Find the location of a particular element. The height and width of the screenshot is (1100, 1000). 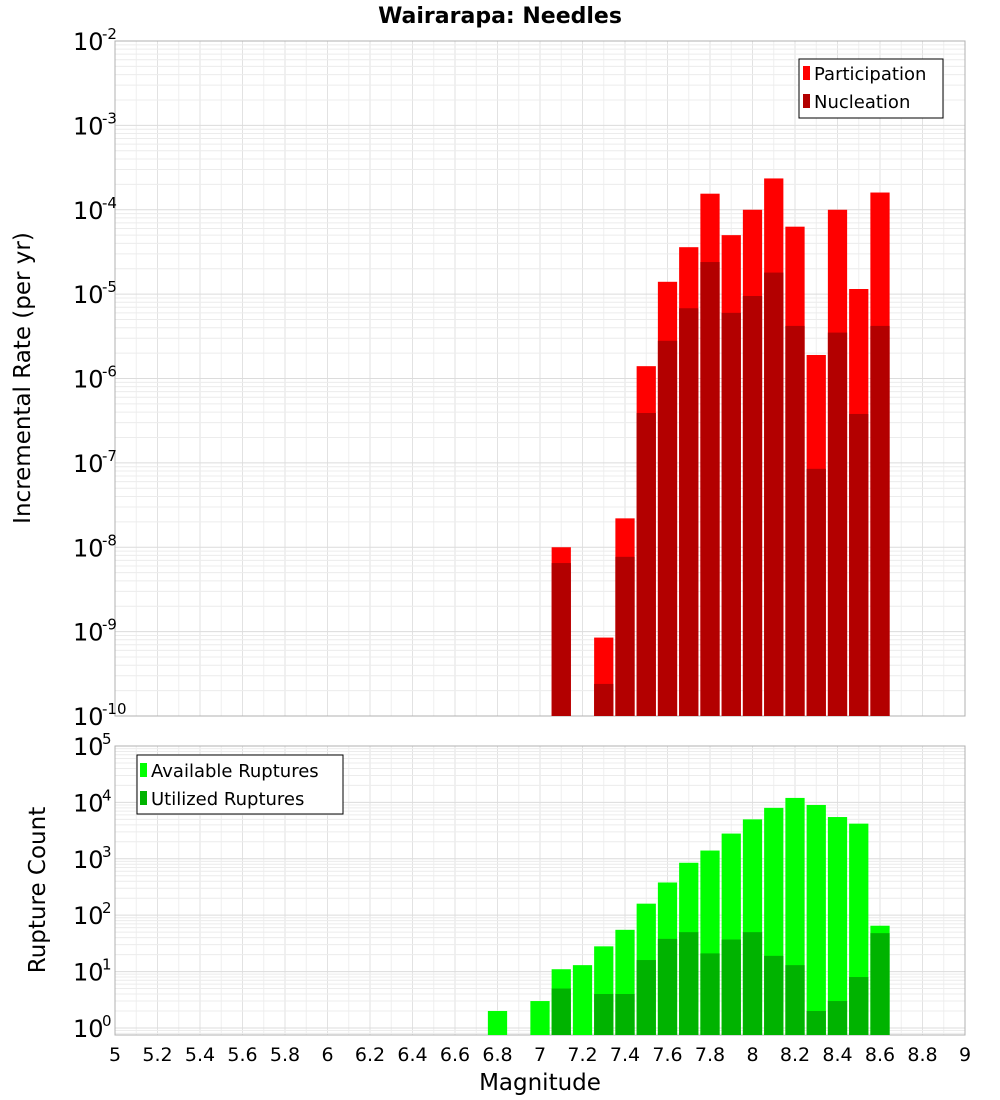

bottom-plot-bars is located at coordinates (688, 916).